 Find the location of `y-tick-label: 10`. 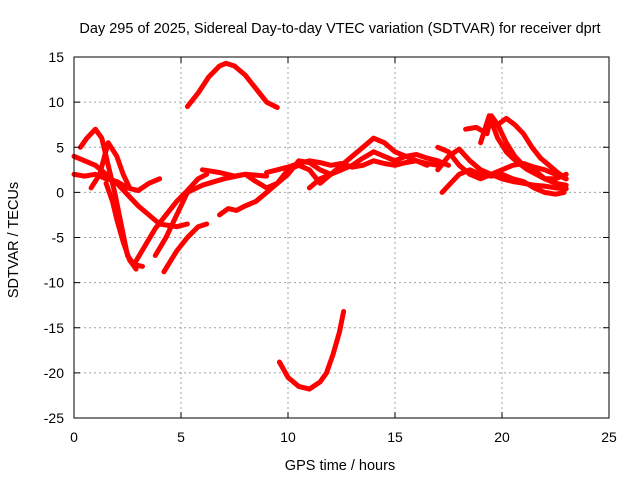

y-tick-label: 10 is located at coordinates (56, 102).